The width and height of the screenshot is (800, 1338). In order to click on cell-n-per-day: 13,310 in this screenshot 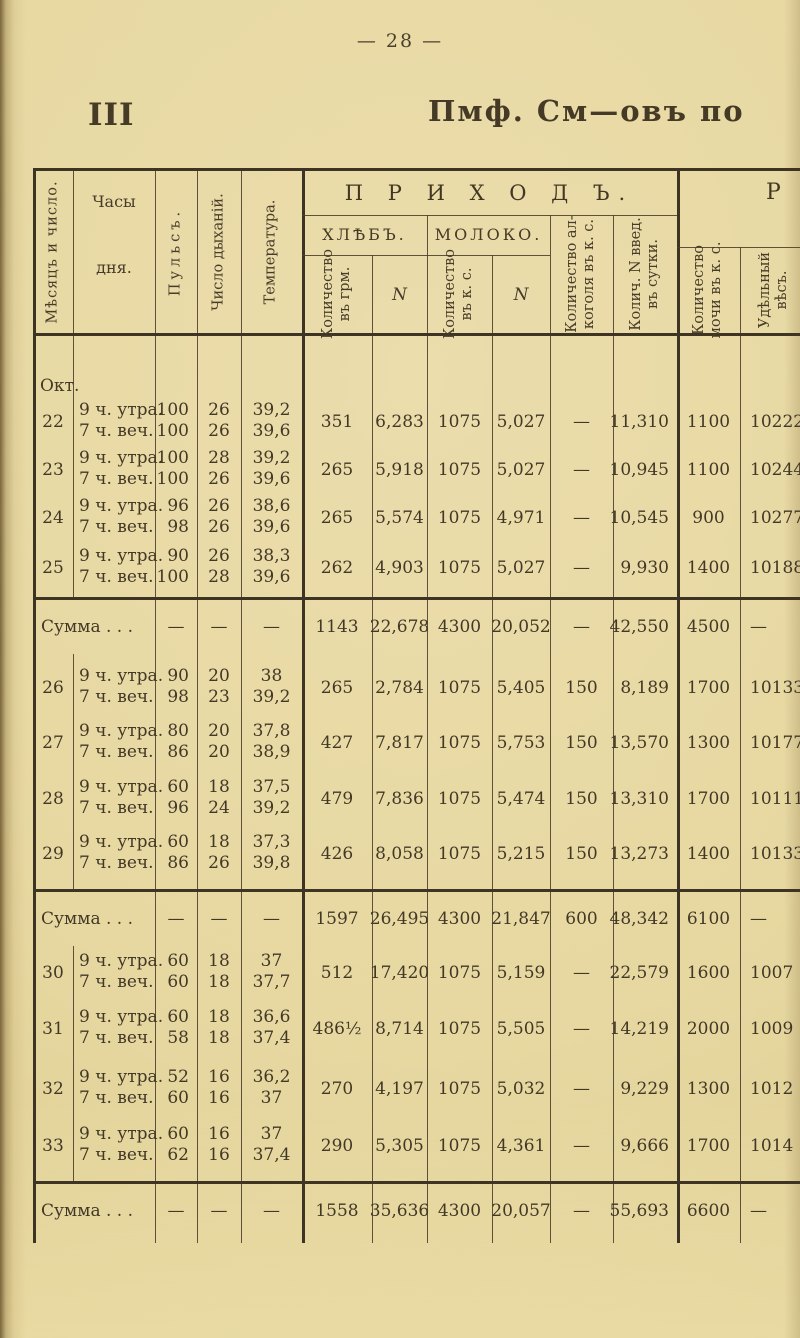, I will do `click(643, 799)`.